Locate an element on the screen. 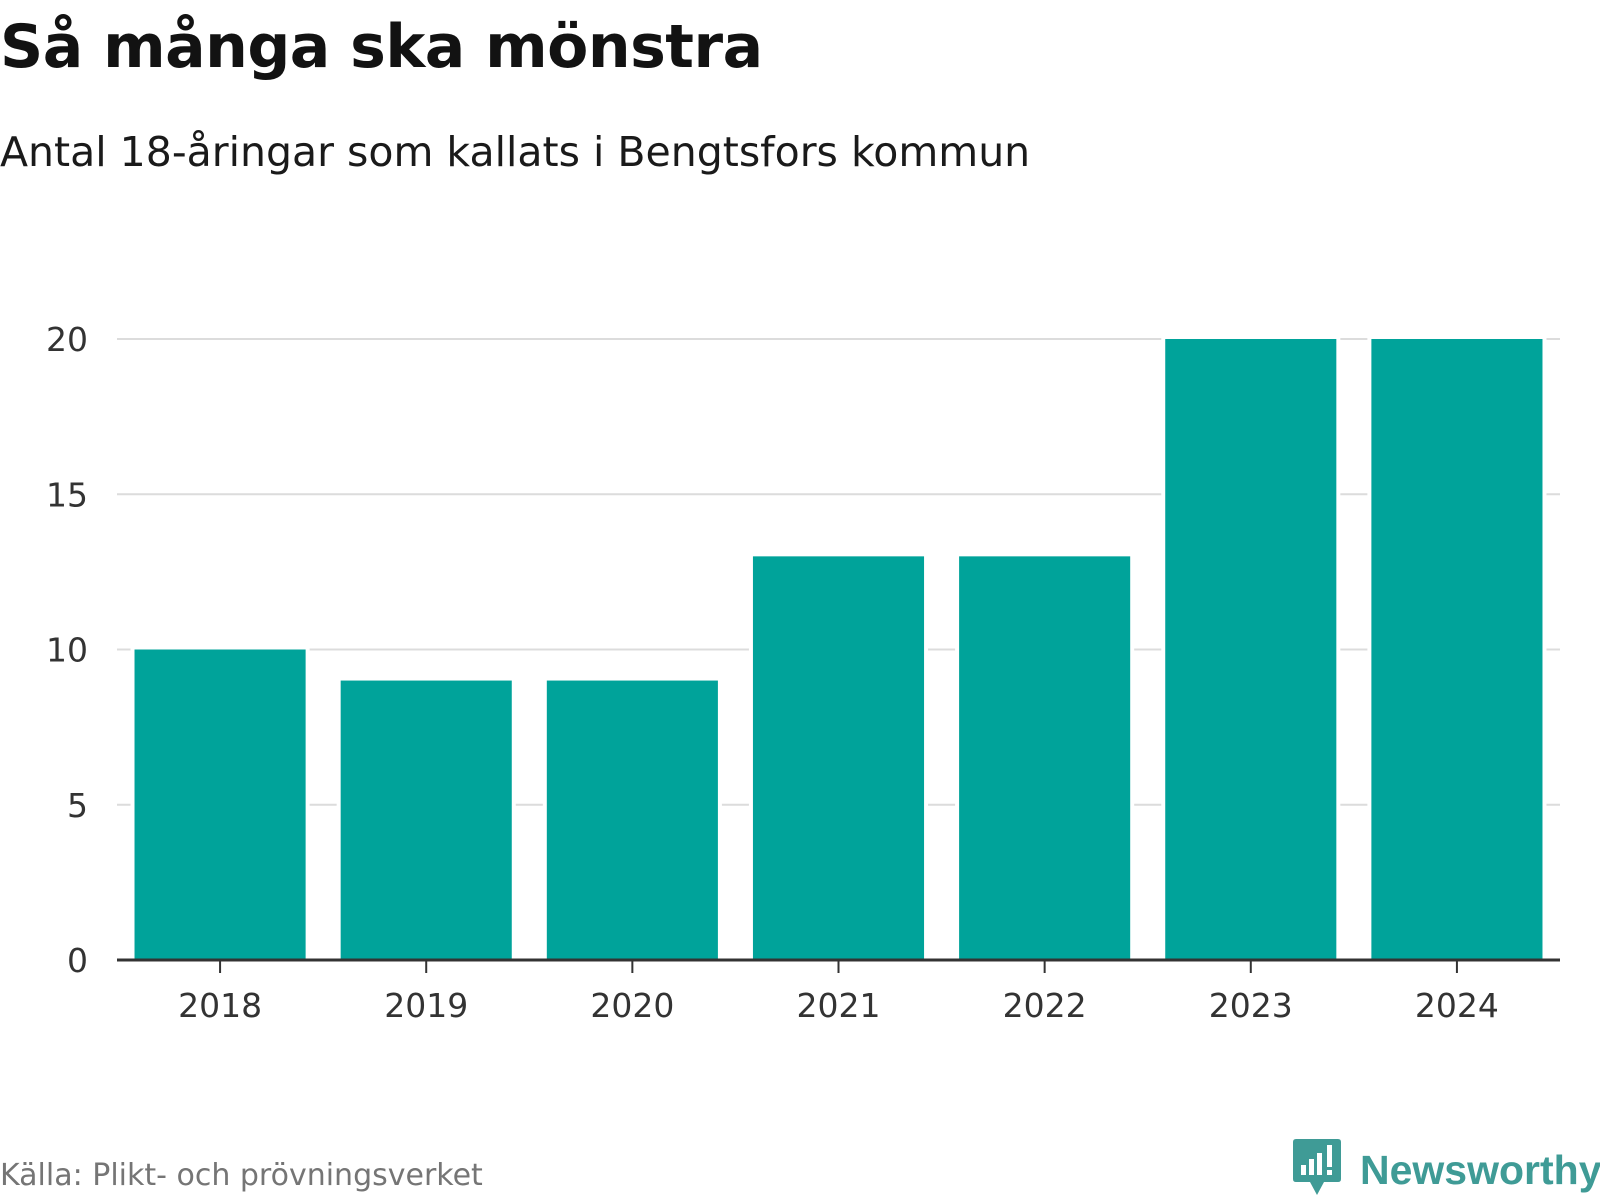 This screenshot has width=1600, height=1203. y-tick-label: 10 is located at coordinates (67, 650).